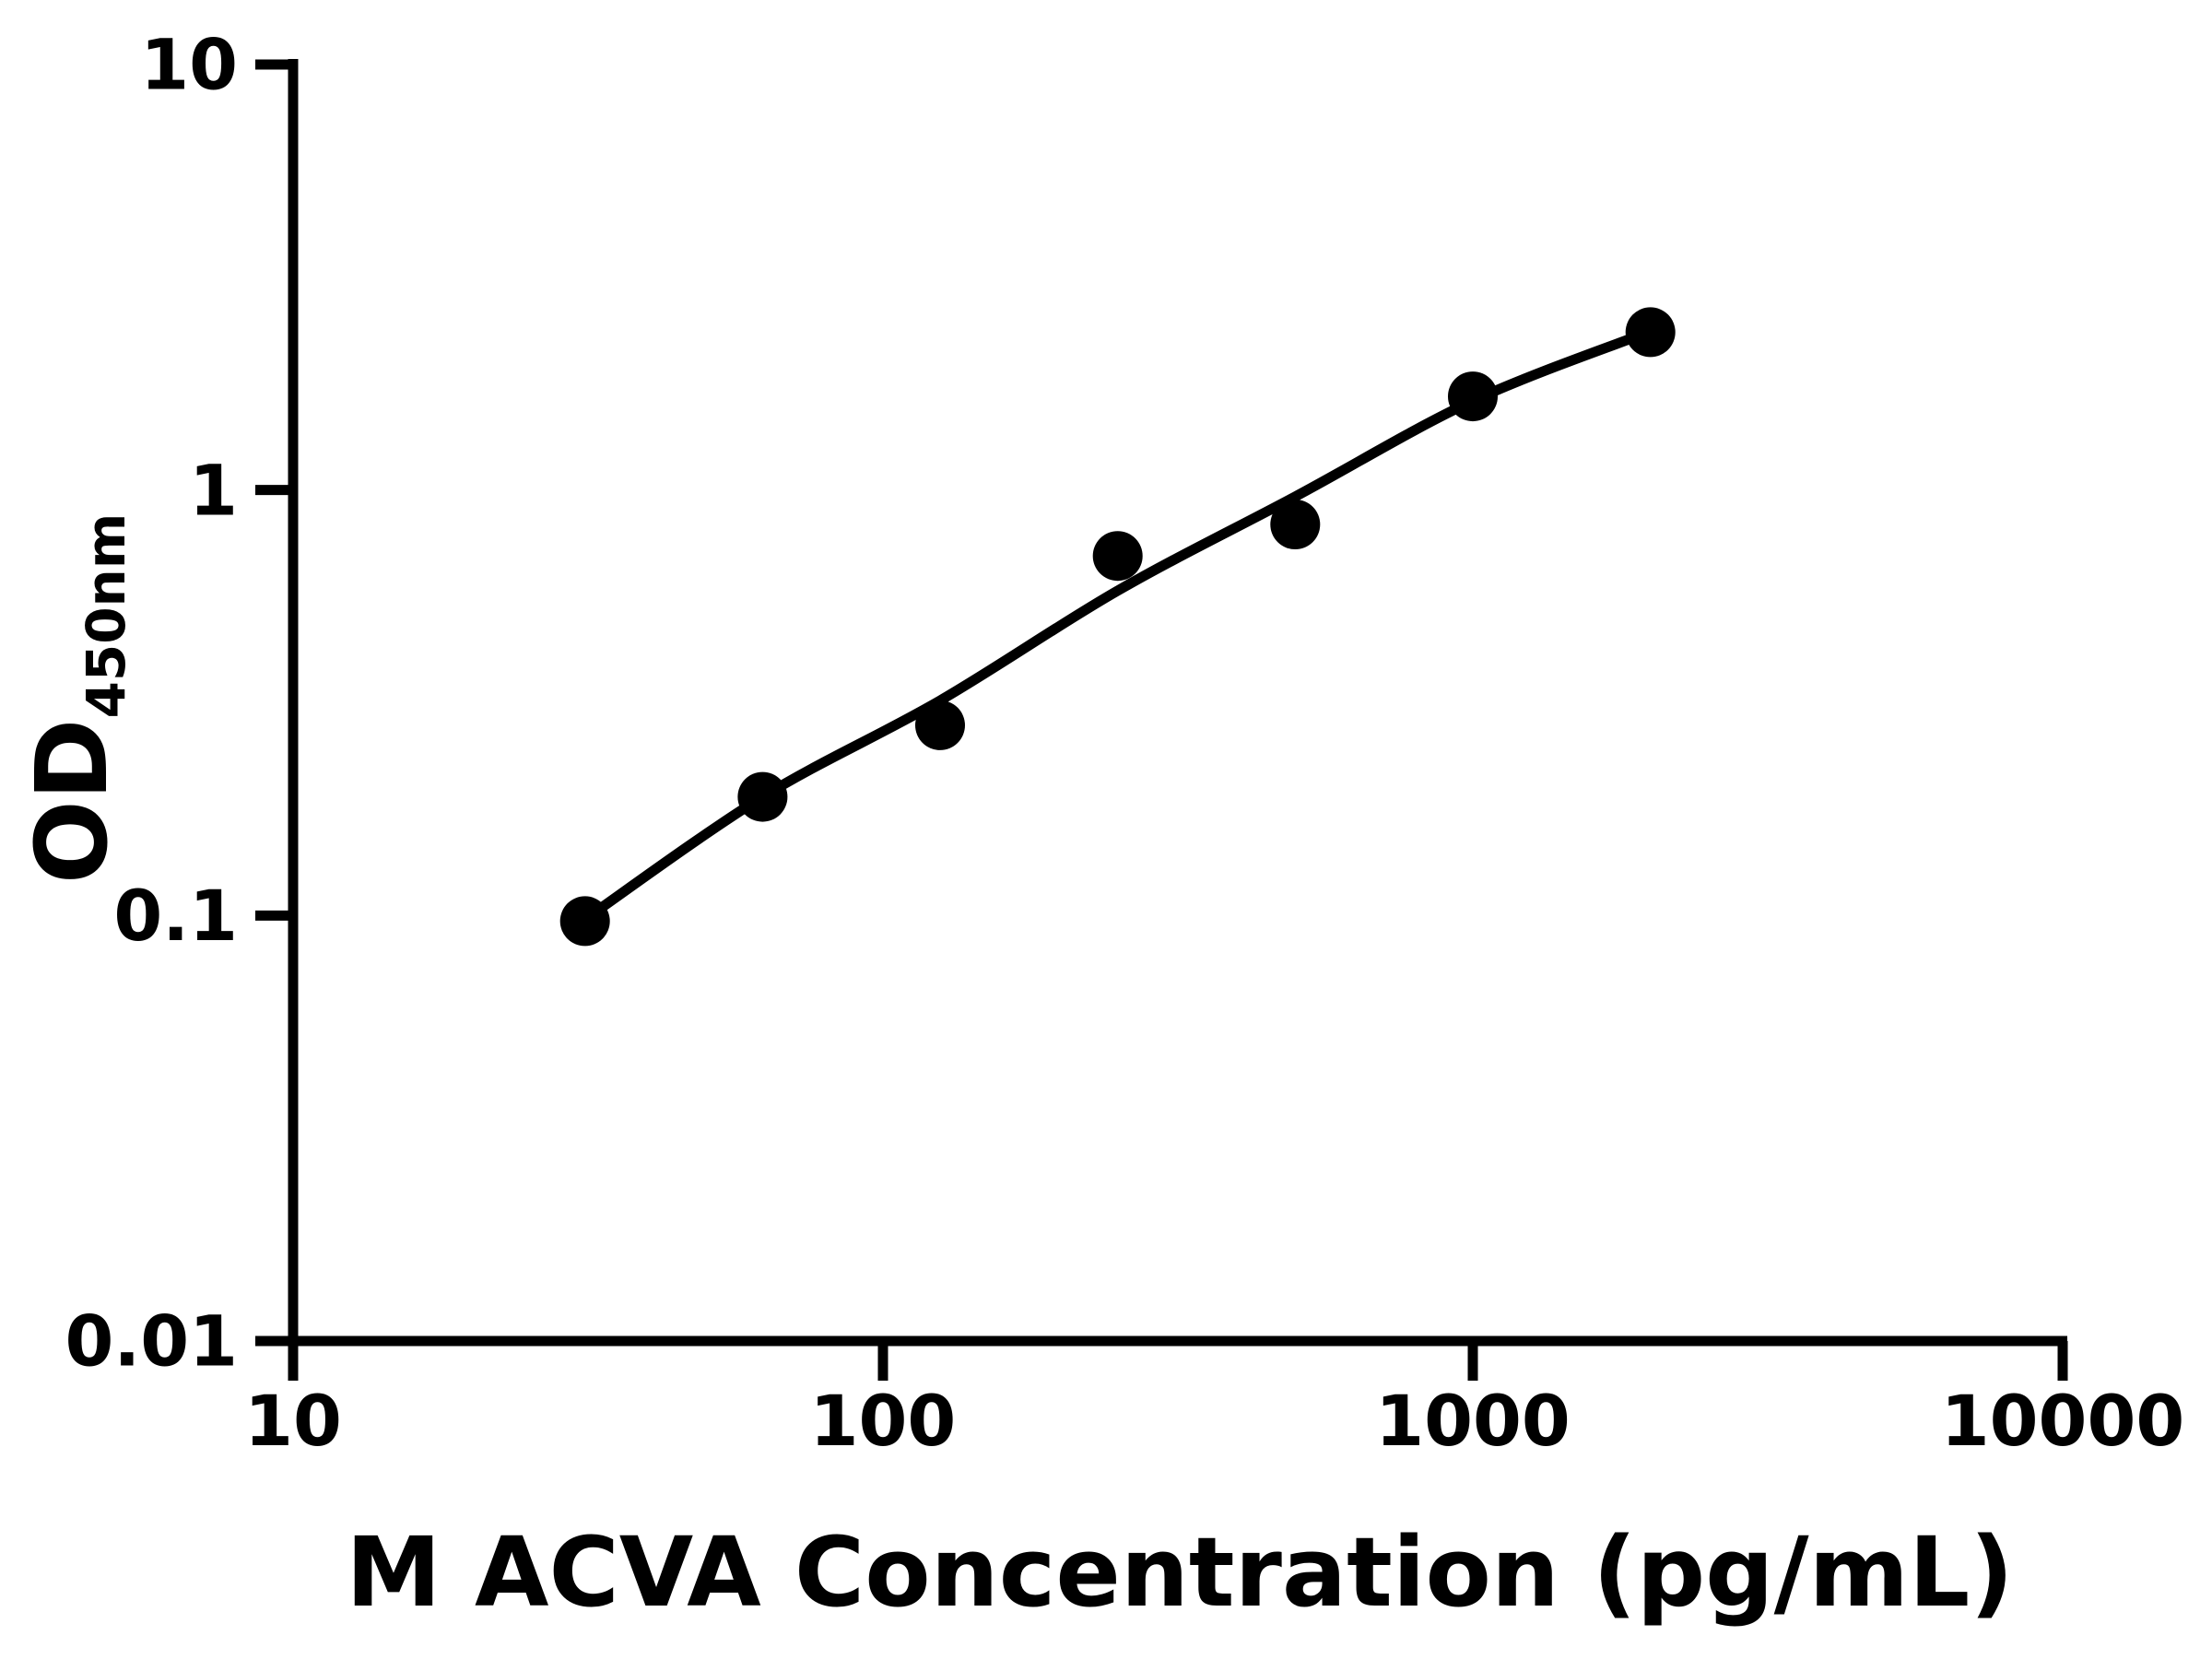  What do you see at coordinates (2062, 1421) in the screenshot?
I see `x-tick-label: 10000` at bounding box center [2062, 1421].